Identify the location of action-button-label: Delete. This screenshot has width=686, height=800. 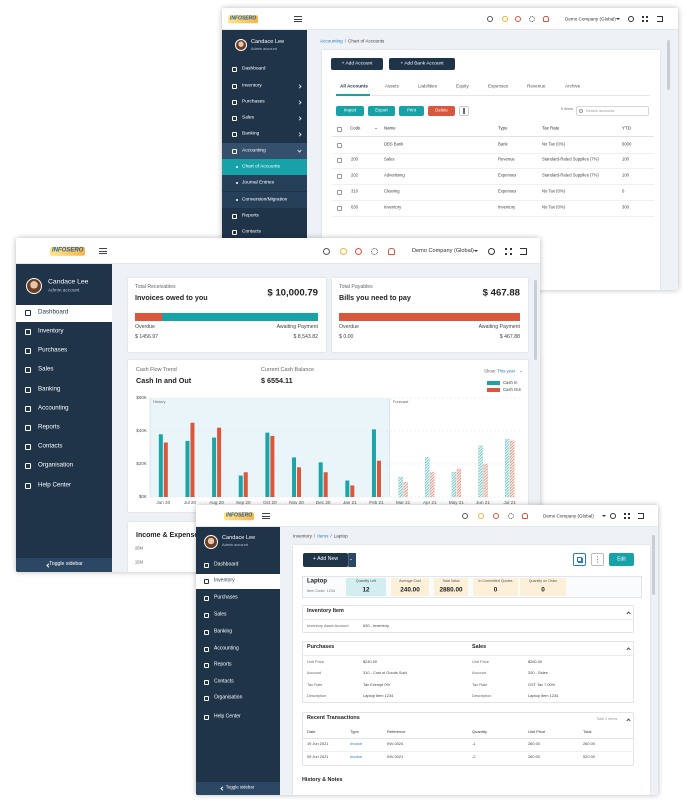
(441, 110).